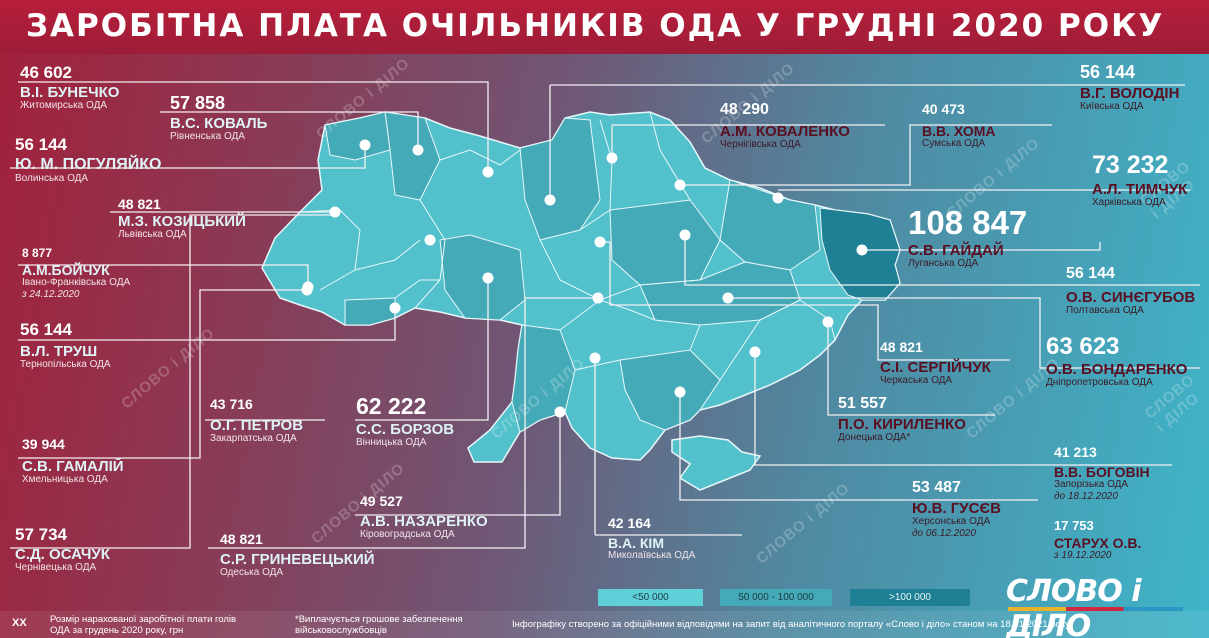 The width and height of the screenshot is (1209, 638). I want to click on line-synegubov, so click(942, 260).